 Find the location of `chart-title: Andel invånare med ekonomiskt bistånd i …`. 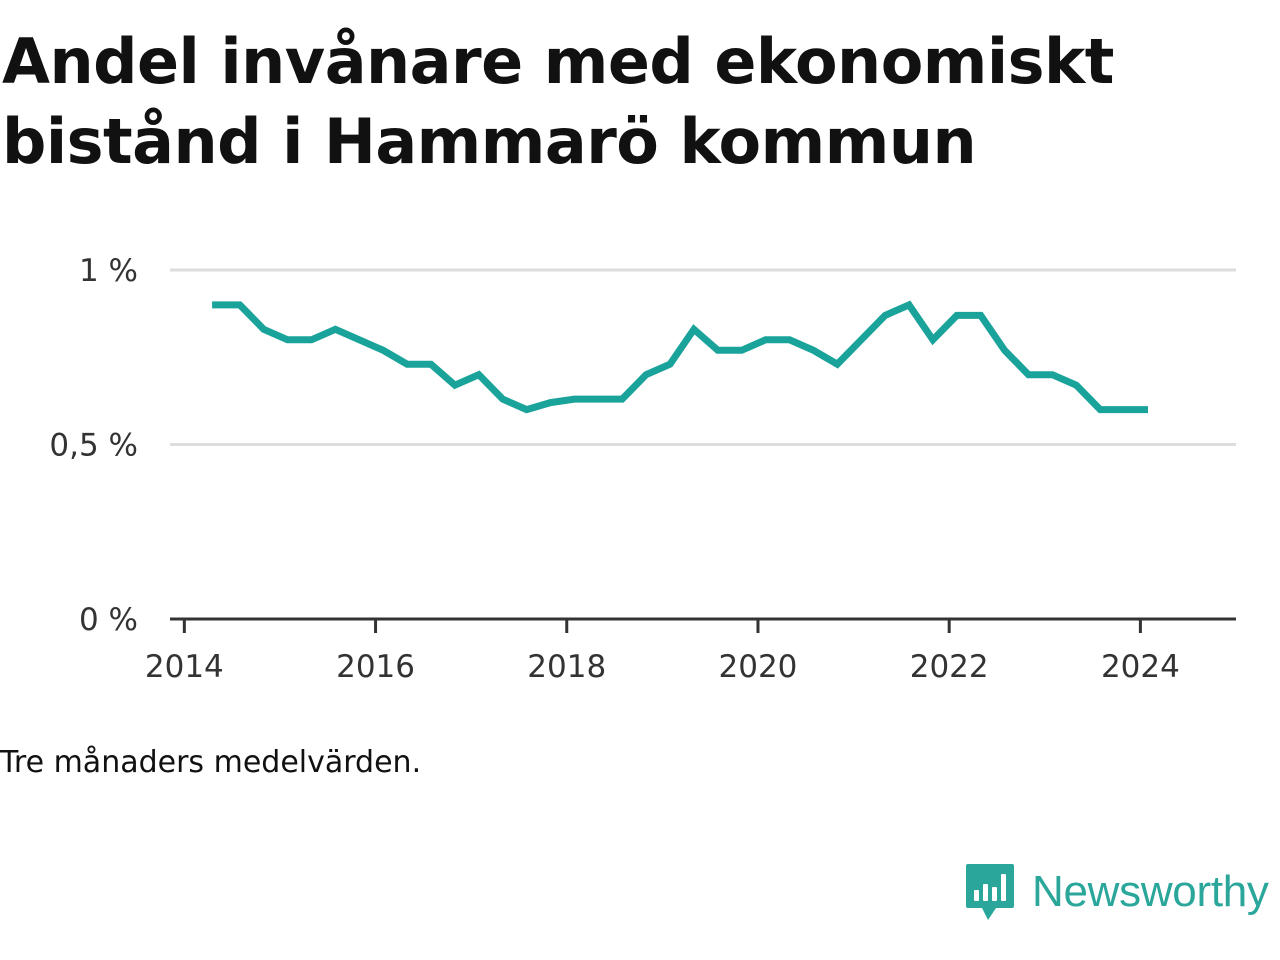

chart-title: Andel invånare med ekonomiskt bistånd i … is located at coordinates (558, 101).